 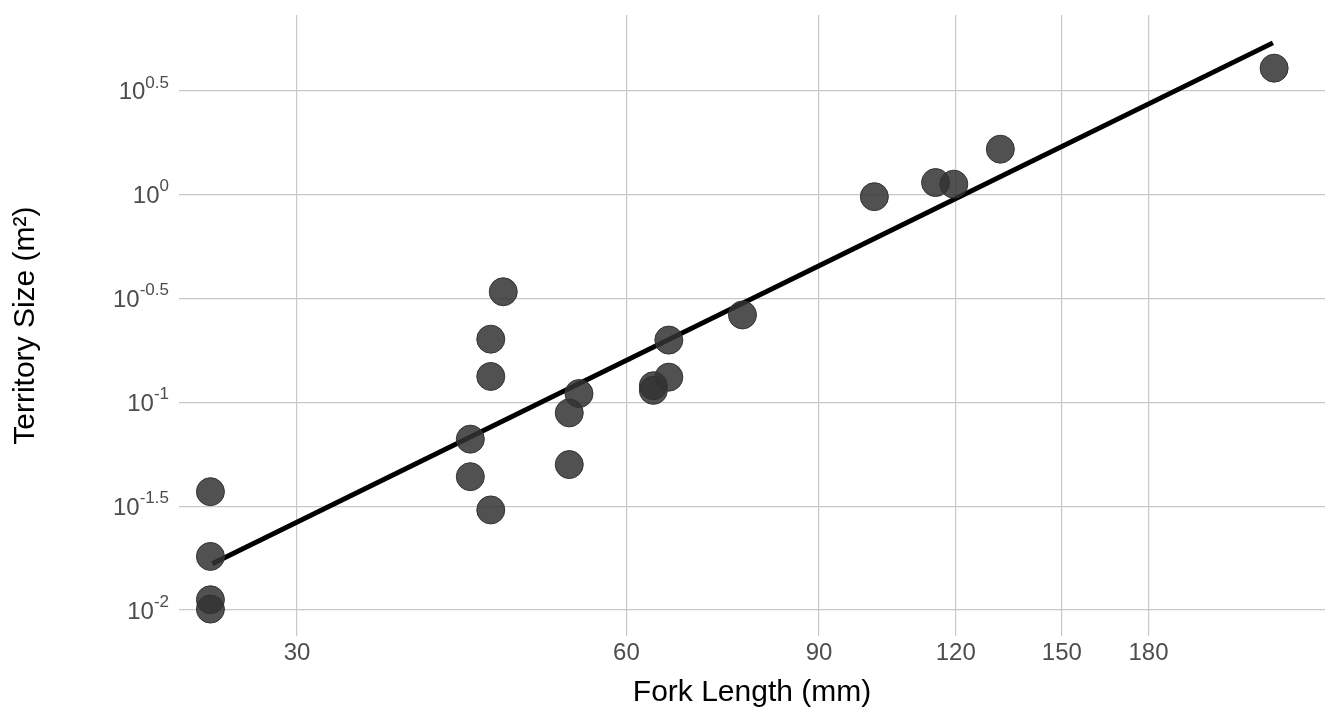 I want to click on y-axis-title: Territory Size (m²), so click(x=24, y=325).